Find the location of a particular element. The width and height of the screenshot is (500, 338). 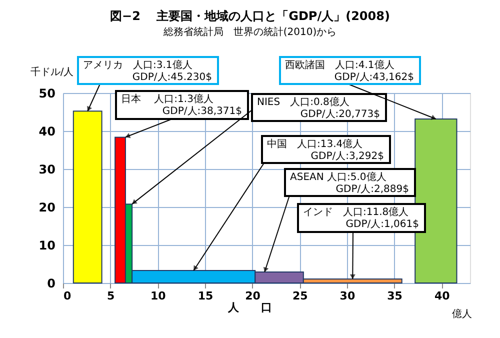

y-axis-title: 千ドル/人 is located at coordinates (52, 72).